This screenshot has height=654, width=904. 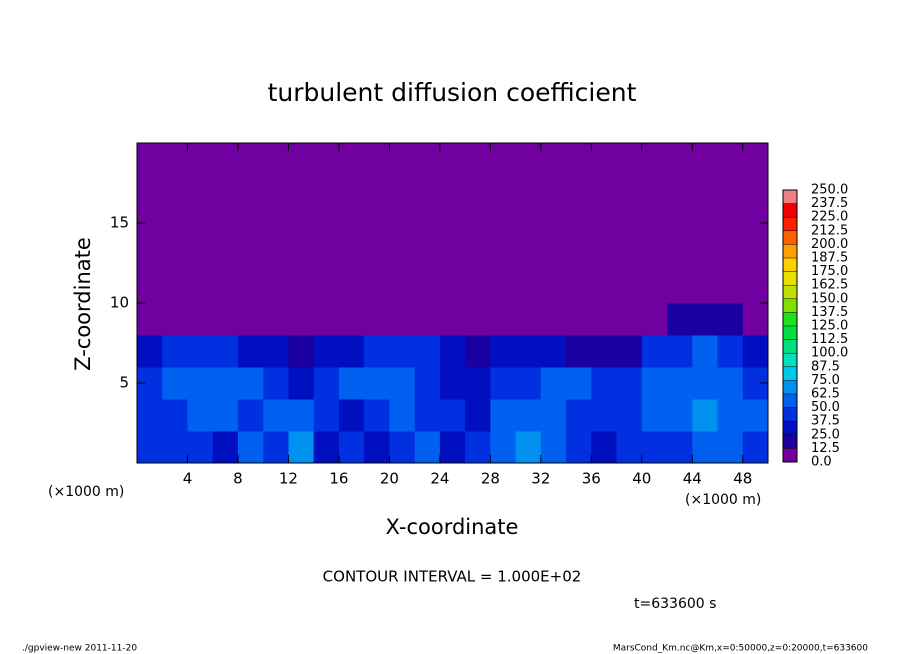 I want to click on colorbar-label: 50.0, so click(x=825, y=407).